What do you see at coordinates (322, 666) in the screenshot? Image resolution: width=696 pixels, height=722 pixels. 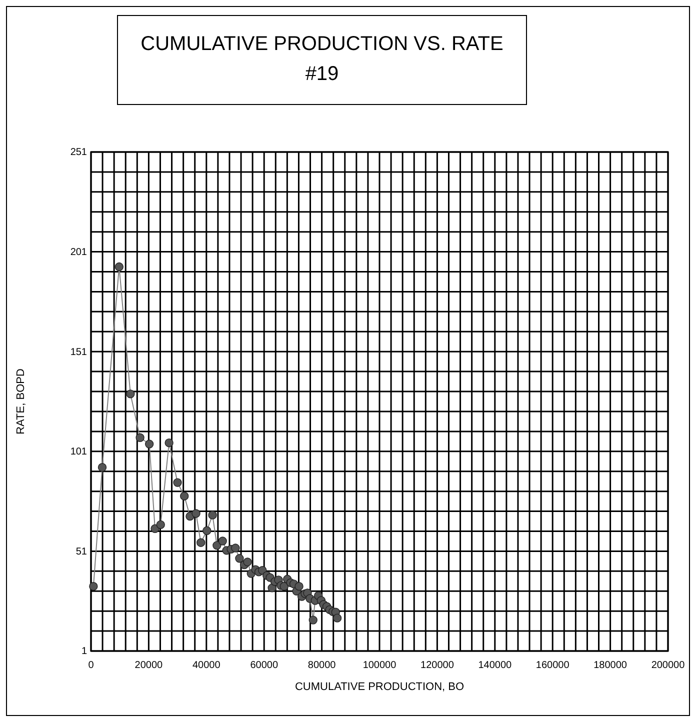 I see `x-tick-label: 80000` at bounding box center [322, 666].